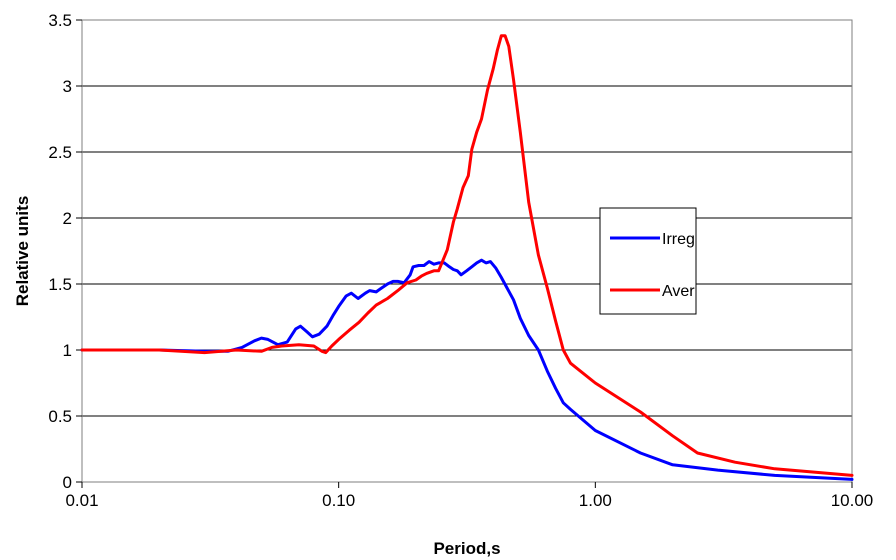 The height and width of the screenshot is (560, 896). I want to click on x-tick-label: 0.01, so click(81, 500).